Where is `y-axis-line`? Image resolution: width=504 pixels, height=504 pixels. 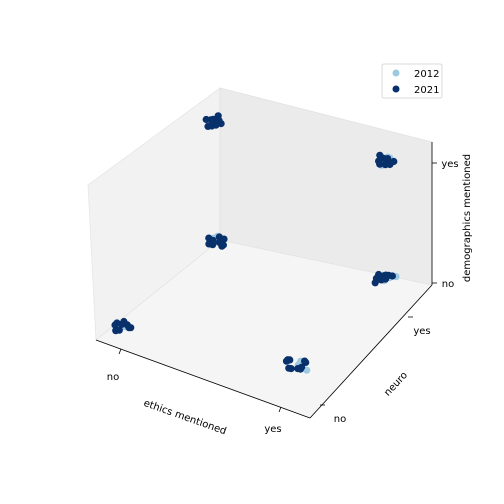 y-axis-line is located at coordinates (371, 351).